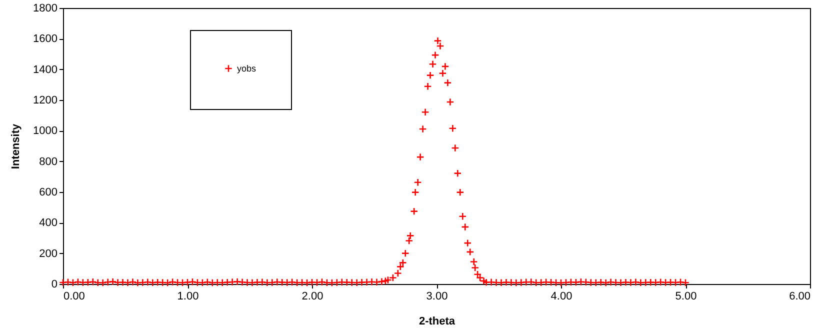  I want to click on y-tick-label: 1800, so click(45, 8).